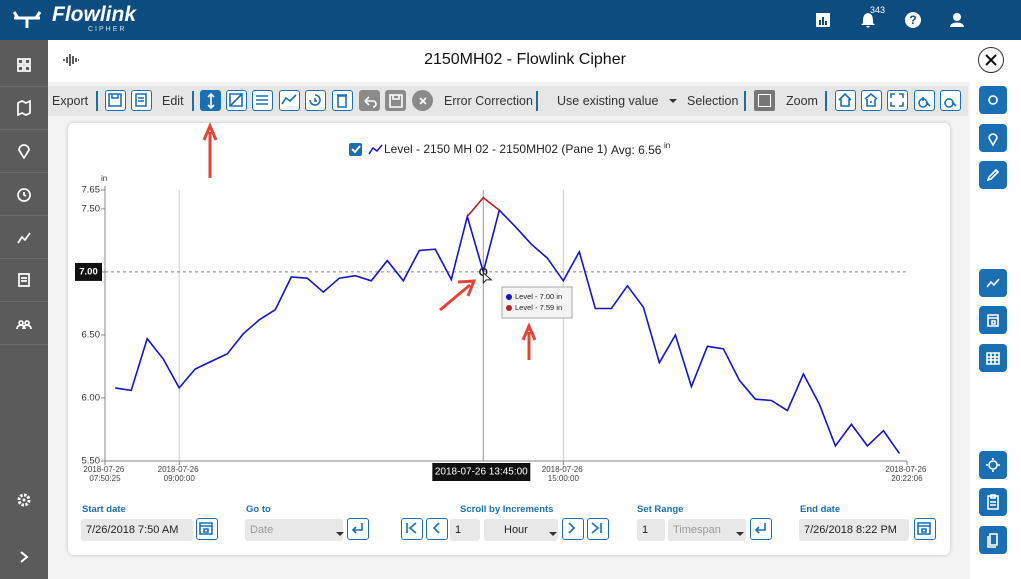 This screenshot has height=579, width=1021. Describe the element at coordinates (91, 334) in the screenshot. I see `y-tick-label: 6.50` at that location.